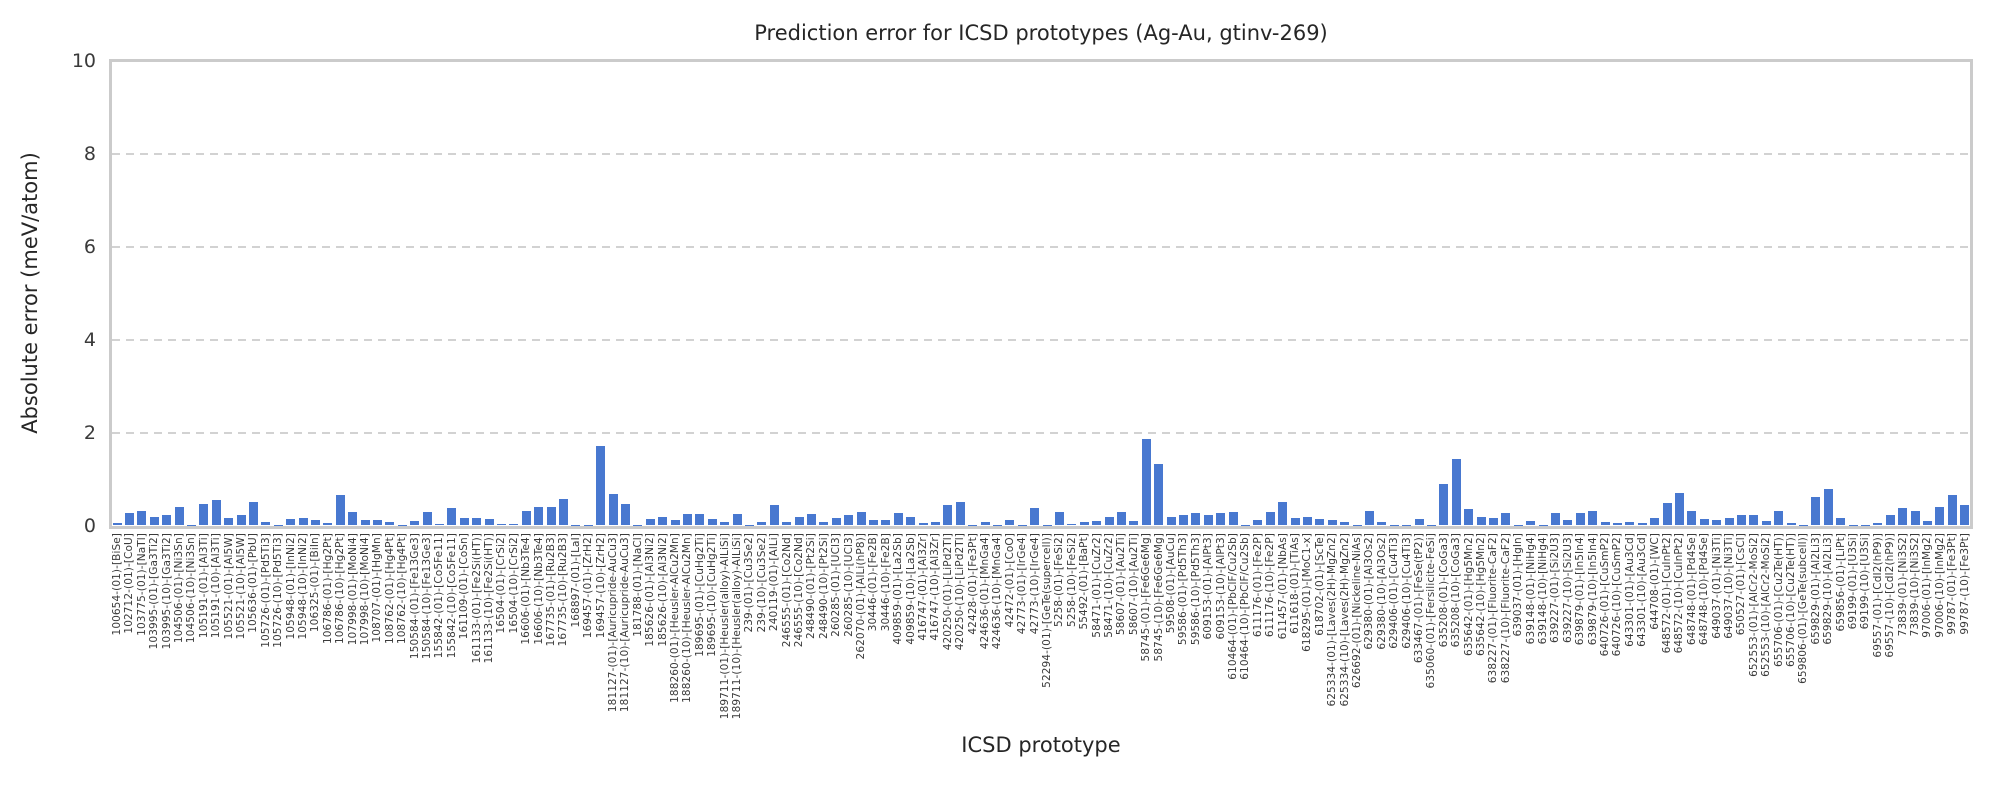  I want to click on x-tick-label: 42773-(01)-[IrGe4], so click(1022, 584).